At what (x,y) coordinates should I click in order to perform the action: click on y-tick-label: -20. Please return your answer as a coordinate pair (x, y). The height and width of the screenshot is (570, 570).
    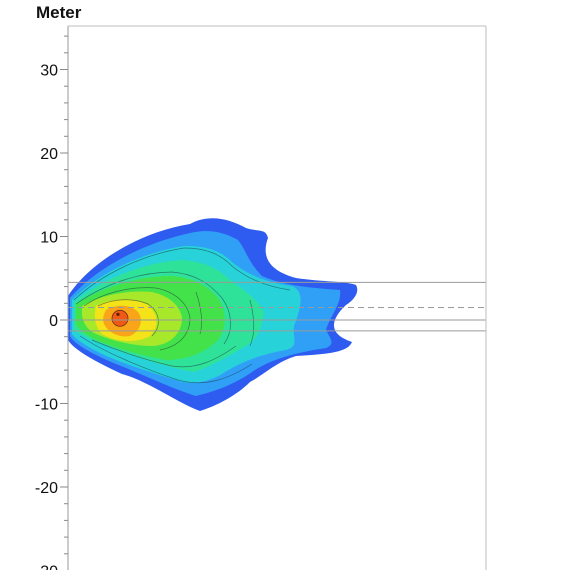
    Looking at the image, I should click on (46, 488).